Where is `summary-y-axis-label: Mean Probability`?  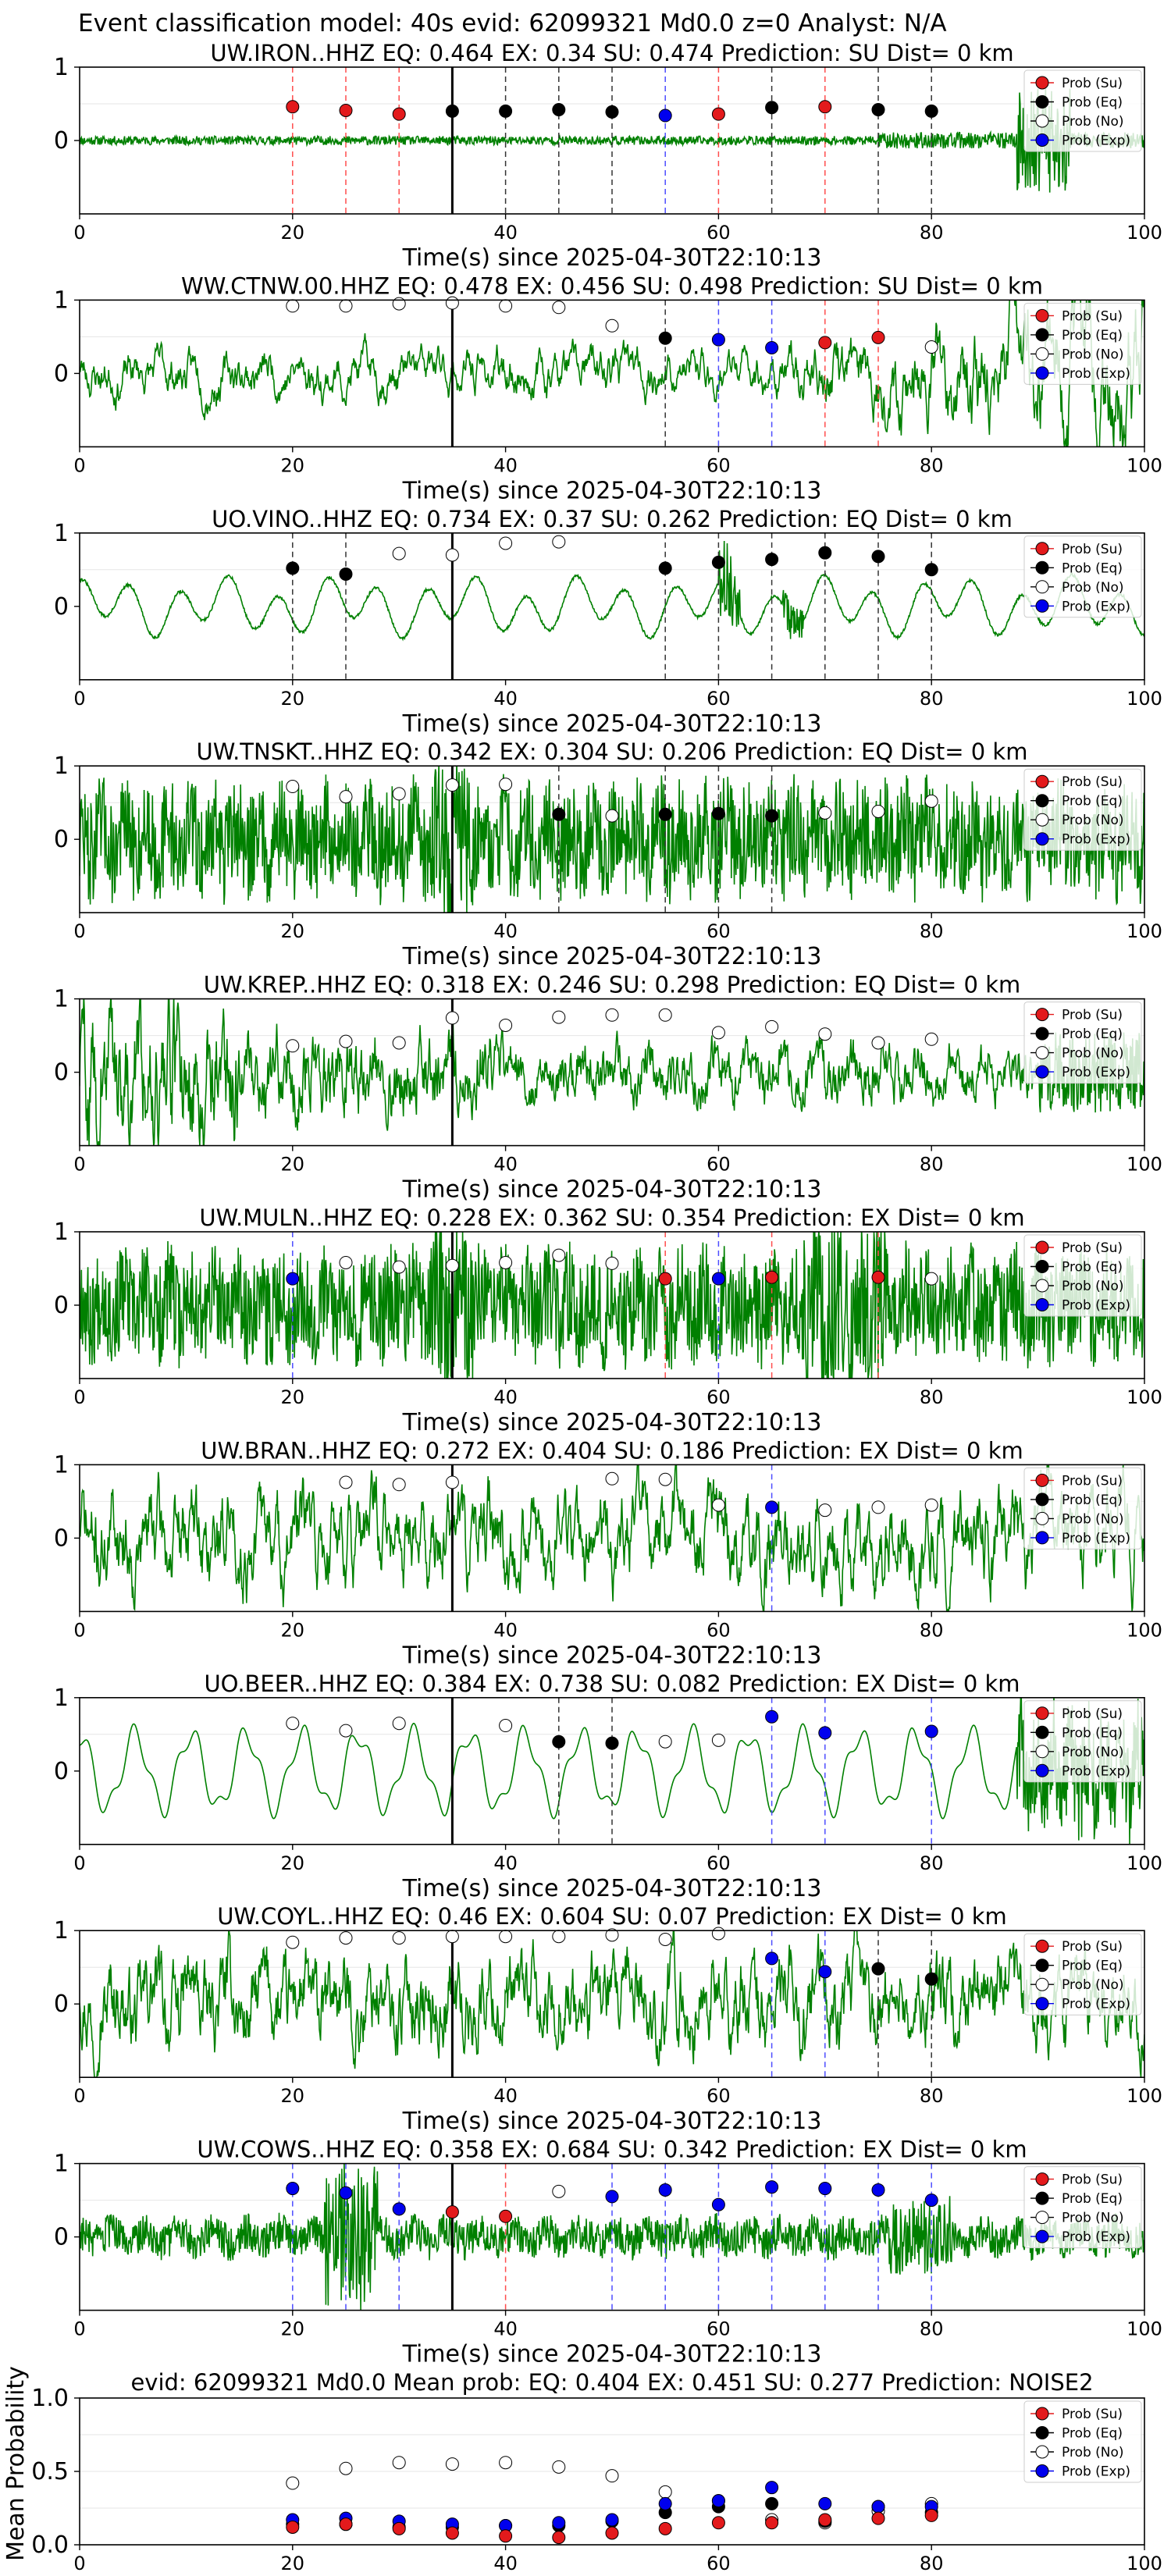 summary-y-axis-label: Mean Probability is located at coordinates (16, 2463).